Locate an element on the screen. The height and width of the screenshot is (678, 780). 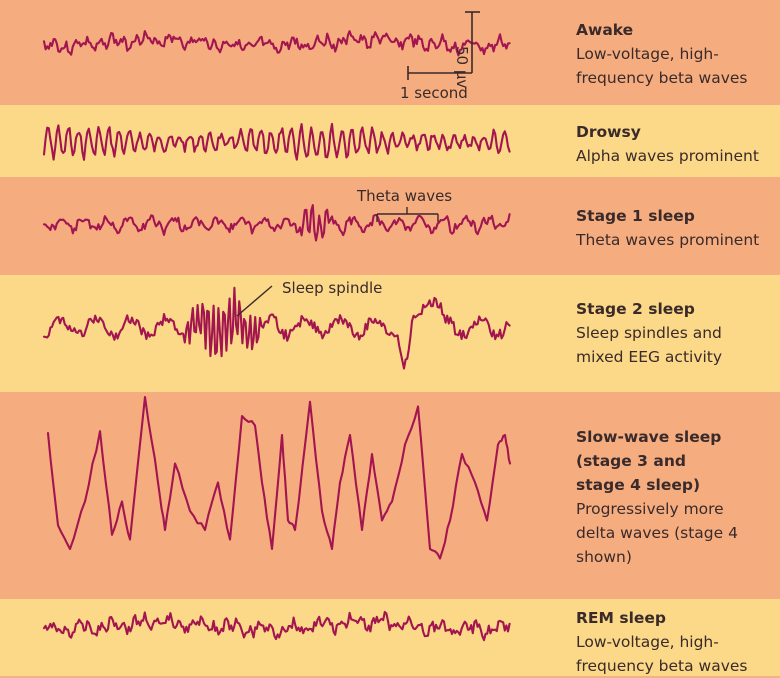
time-scale-label: 1 second is located at coordinates (434, 93).